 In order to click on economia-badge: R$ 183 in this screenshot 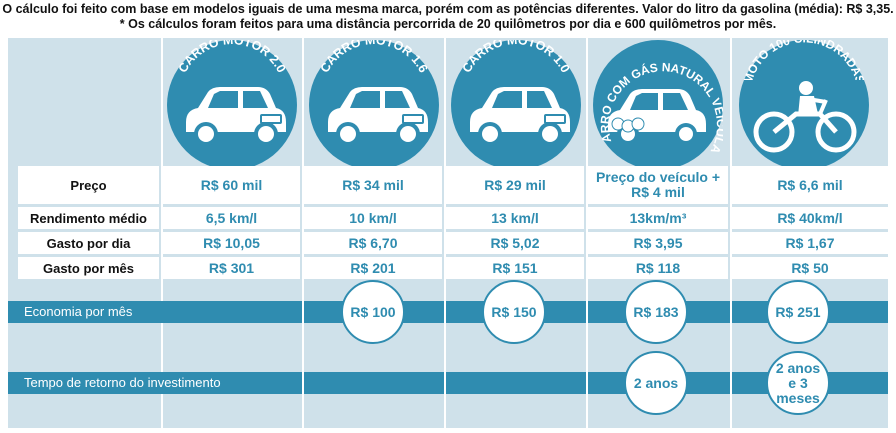, I will do `click(656, 312)`.